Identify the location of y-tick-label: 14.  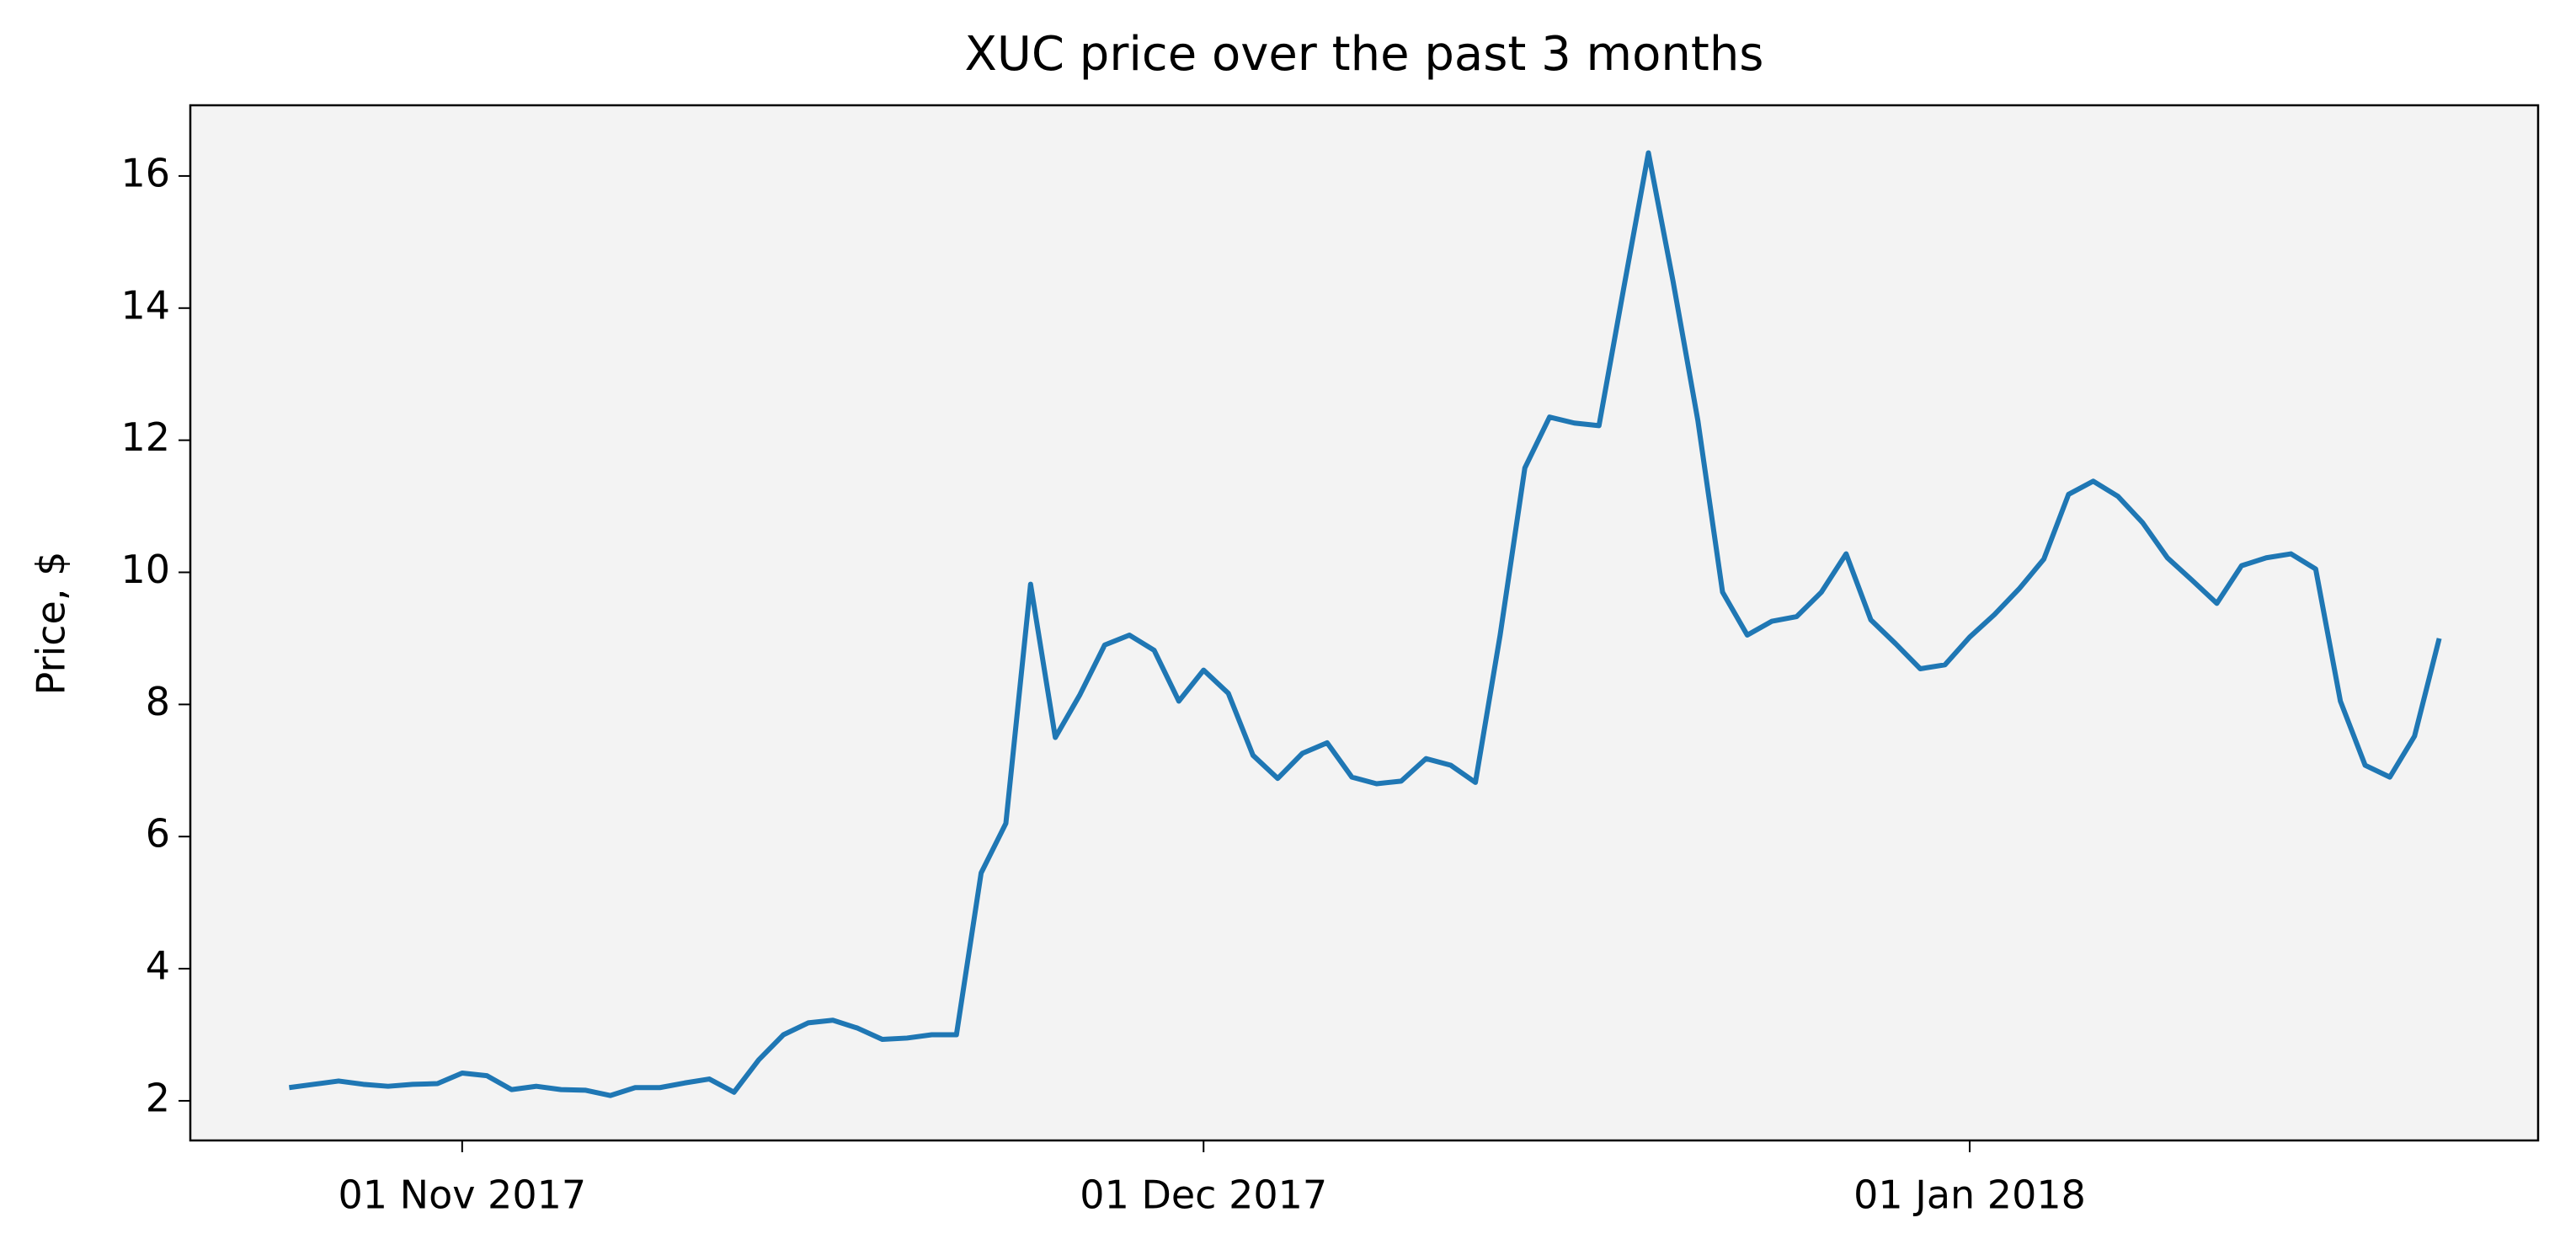
(145, 305).